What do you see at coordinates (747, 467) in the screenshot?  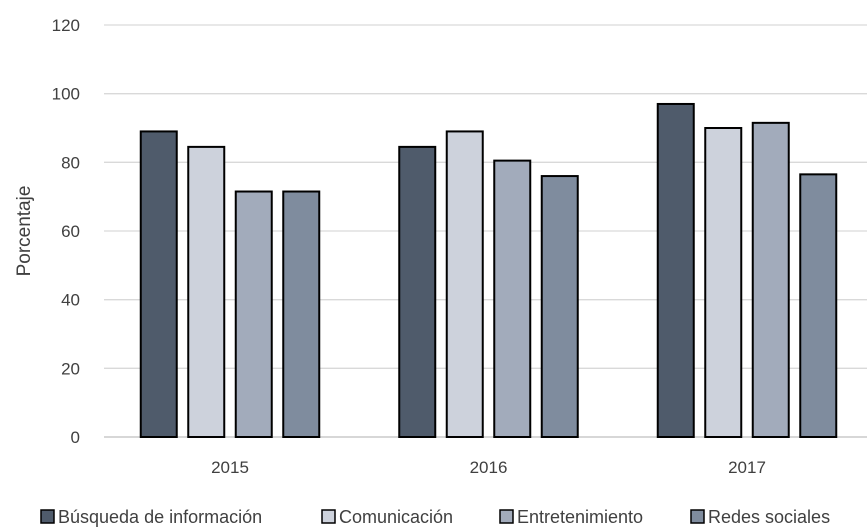 I see `x-tick-label: 2017` at bounding box center [747, 467].